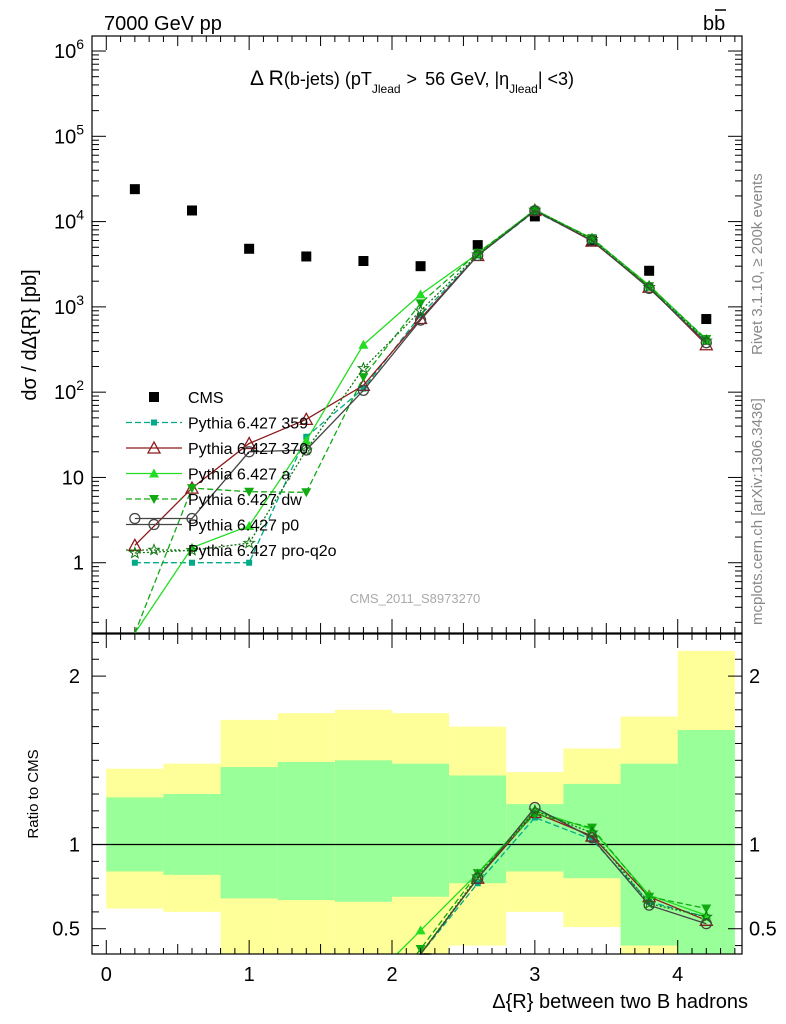 Image resolution: width=786 pixels, height=1024 pixels. Describe the element at coordinates (763, 930) in the screenshot. I see `ratio-y-tick-label-right: 0.5` at that location.